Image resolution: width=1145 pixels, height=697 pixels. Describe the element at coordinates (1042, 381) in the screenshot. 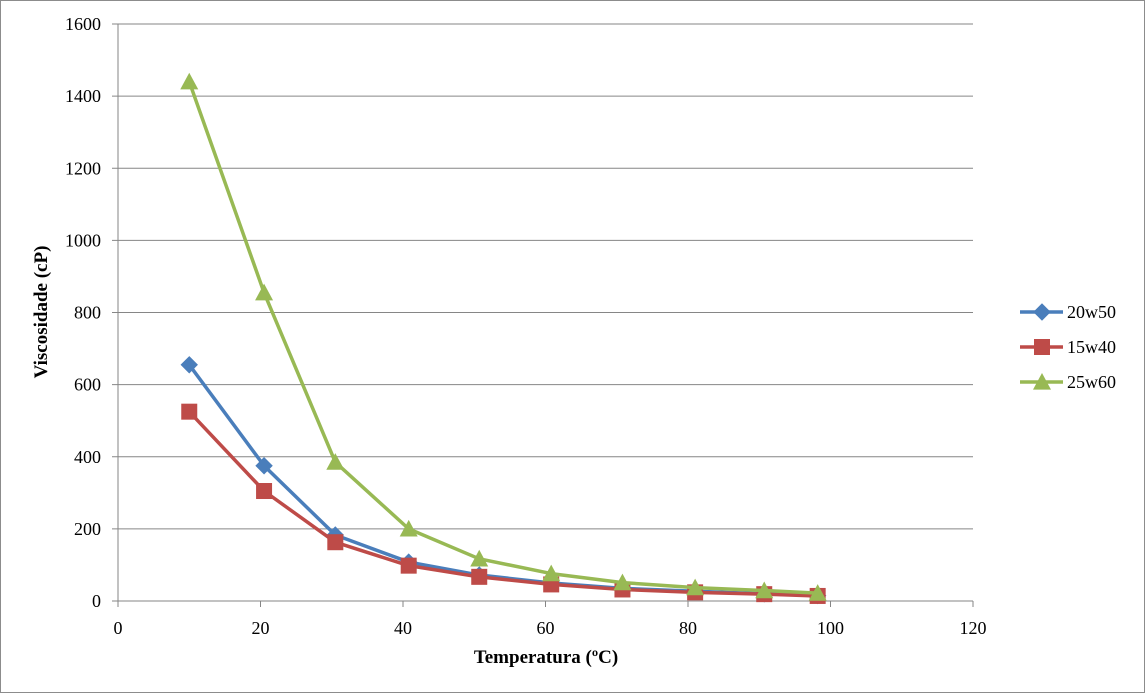

I see `legend-marker-25w60` at that location.